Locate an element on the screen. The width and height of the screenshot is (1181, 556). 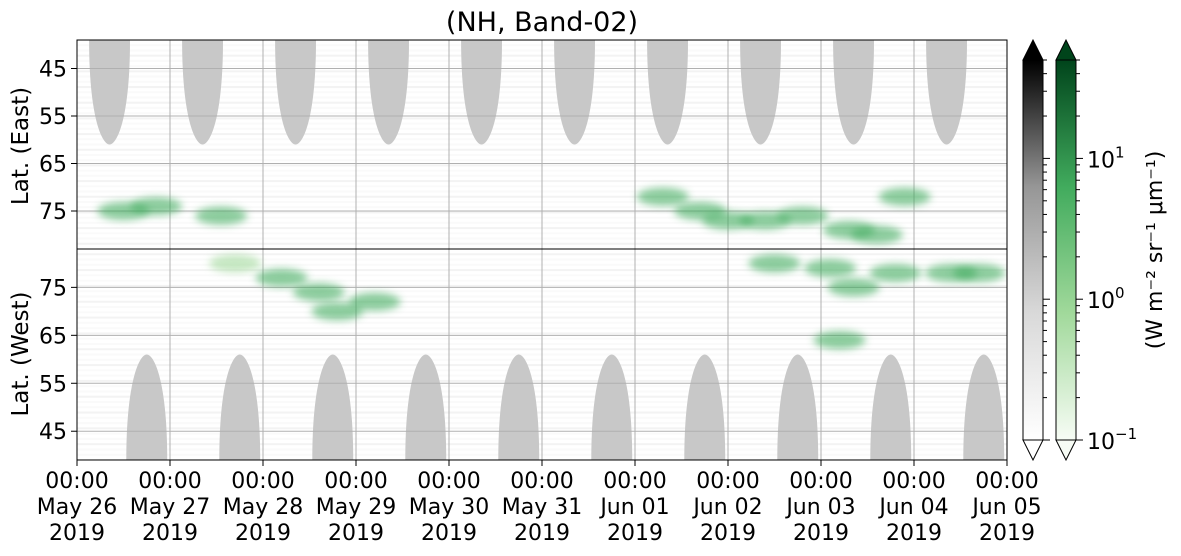
chart-title: (NH, Band-02) is located at coordinates (542, 22).